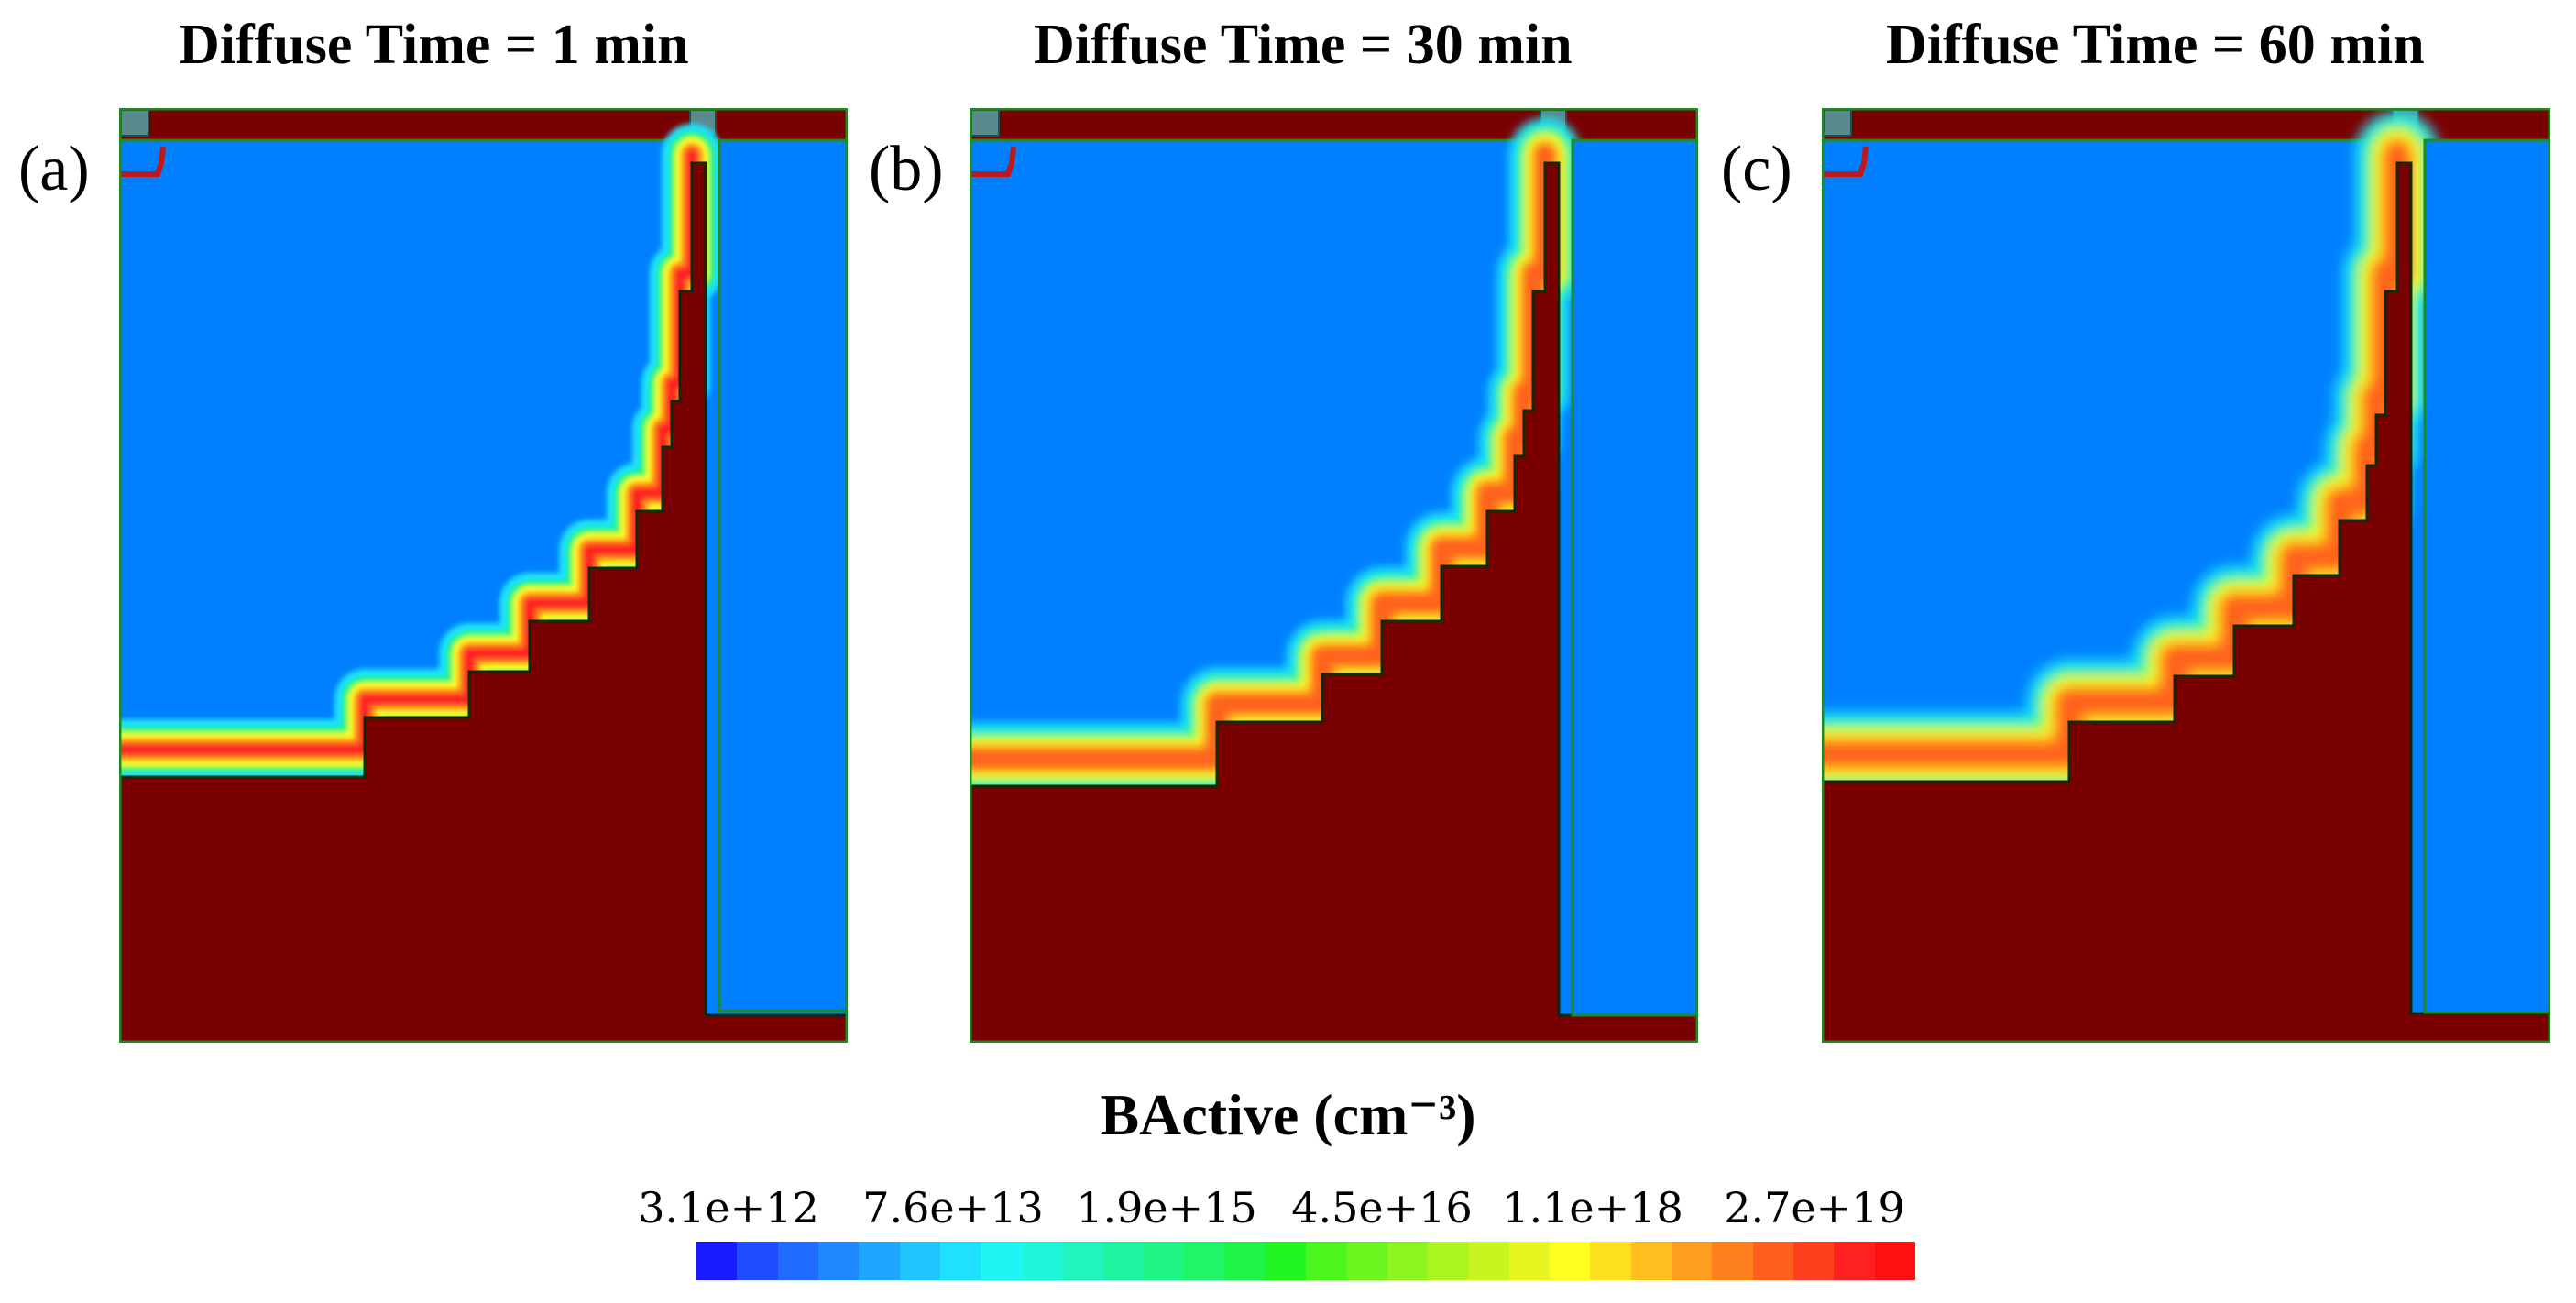 The image size is (2576, 1303). What do you see at coordinates (1288, 1114) in the screenshot?
I see `colorbar-title: BActive (cm⁻³)` at bounding box center [1288, 1114].